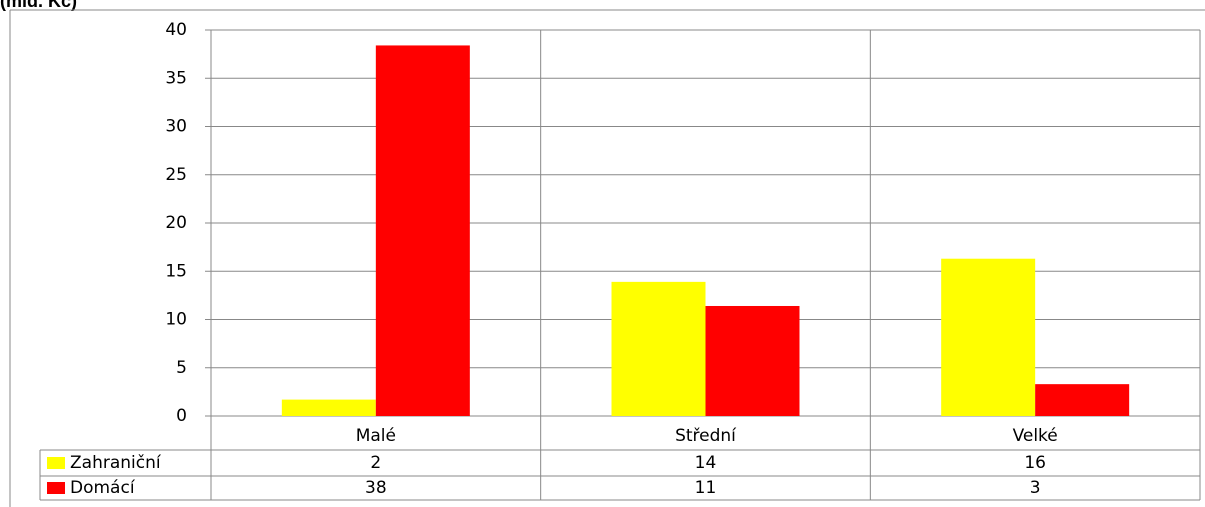 This screenshot has width=1205, height=507. Describe the element at coordinates (181, 368) in the screenshot. I see `y-tick-label: 5` at that location.